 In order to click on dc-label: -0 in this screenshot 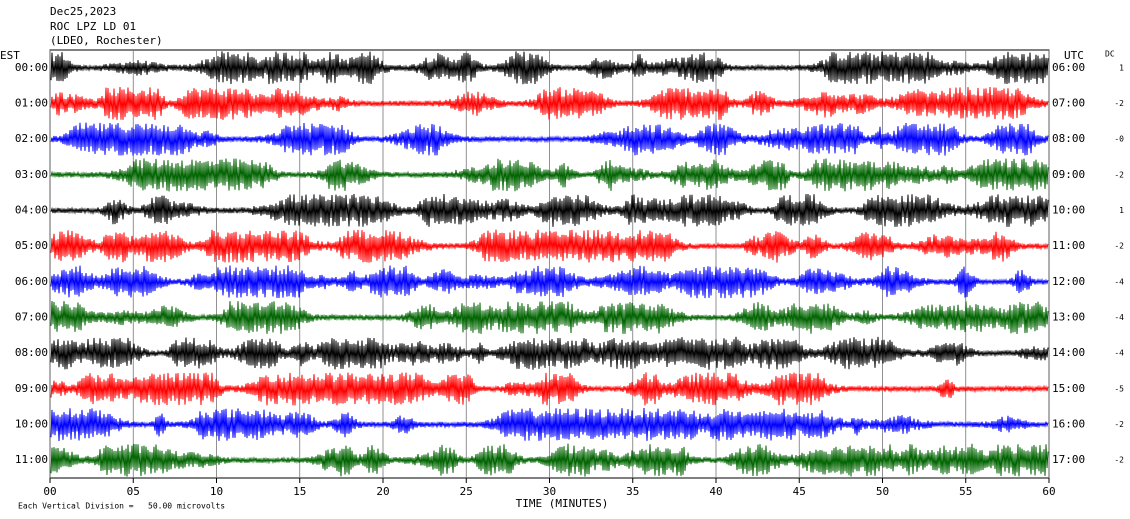, I will do `click(1119, 139)`.